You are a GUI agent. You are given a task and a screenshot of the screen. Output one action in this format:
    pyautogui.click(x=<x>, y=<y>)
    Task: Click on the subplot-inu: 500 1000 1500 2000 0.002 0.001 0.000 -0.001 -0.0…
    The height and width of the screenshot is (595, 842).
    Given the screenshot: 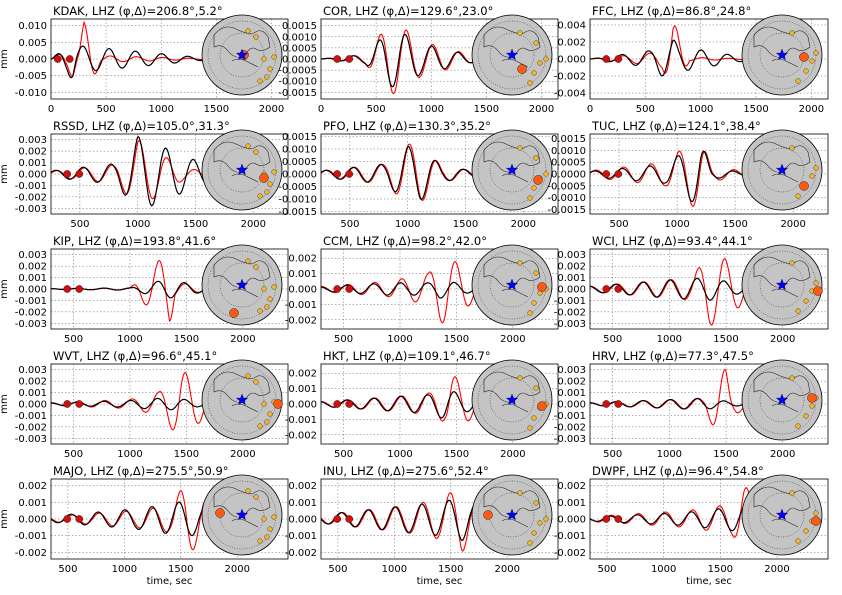 What is the action you would take?
    pyautogui.click(x=422, y=525)
    